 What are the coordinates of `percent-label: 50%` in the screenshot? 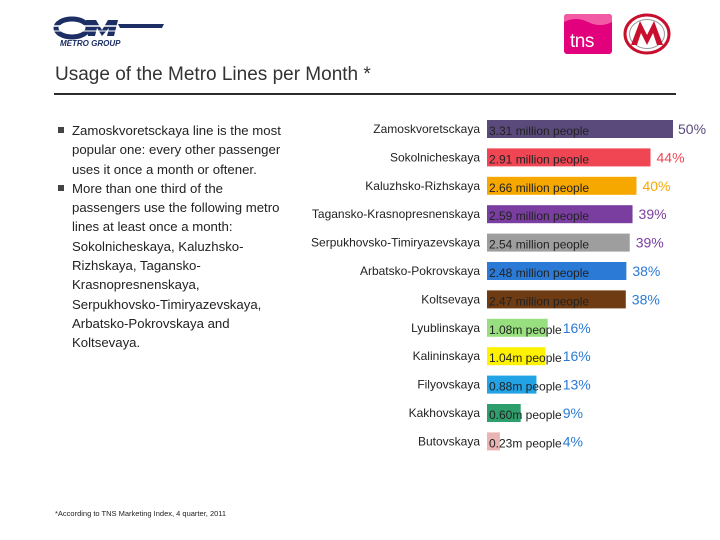 It's located at (692, 129).